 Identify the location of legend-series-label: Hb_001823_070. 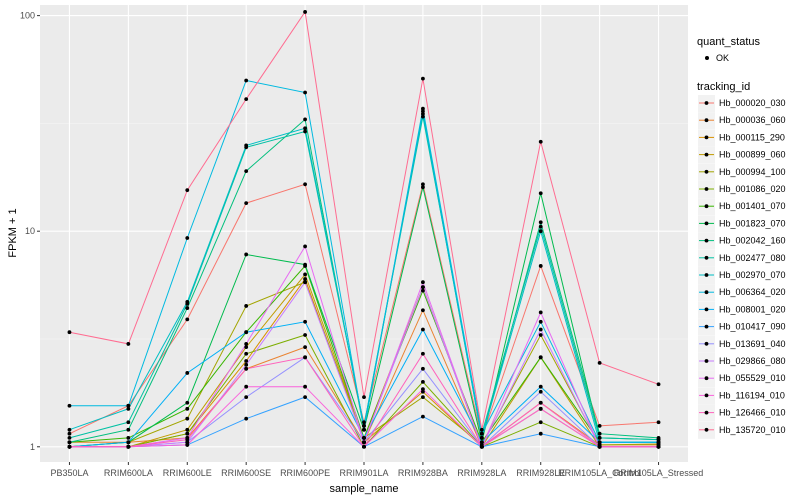
(752, 223).